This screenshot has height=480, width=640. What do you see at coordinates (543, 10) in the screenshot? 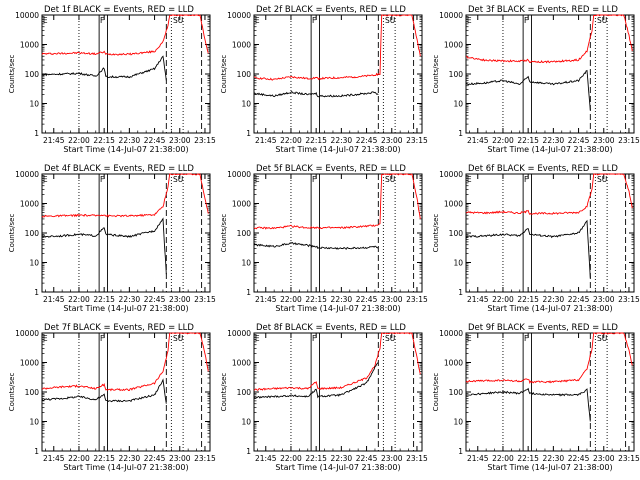
I see `panel-title: Det 3f BLACK = Events, RED = LLD` at bounding box center [543, 10].